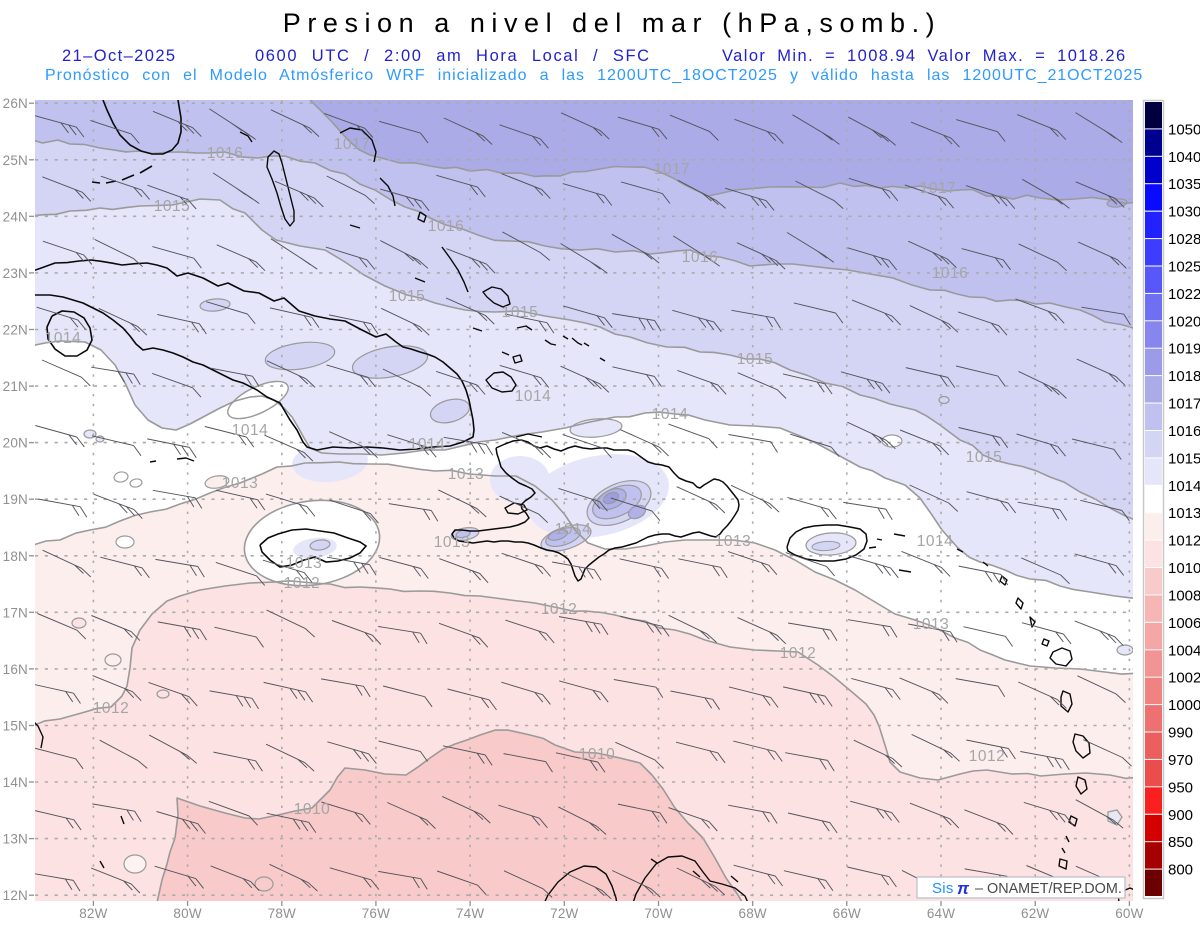  What do you see at coordinates (1180, 787) in the screenshot?
I see `svg-text: 950` at bounding box center [1180, 787].